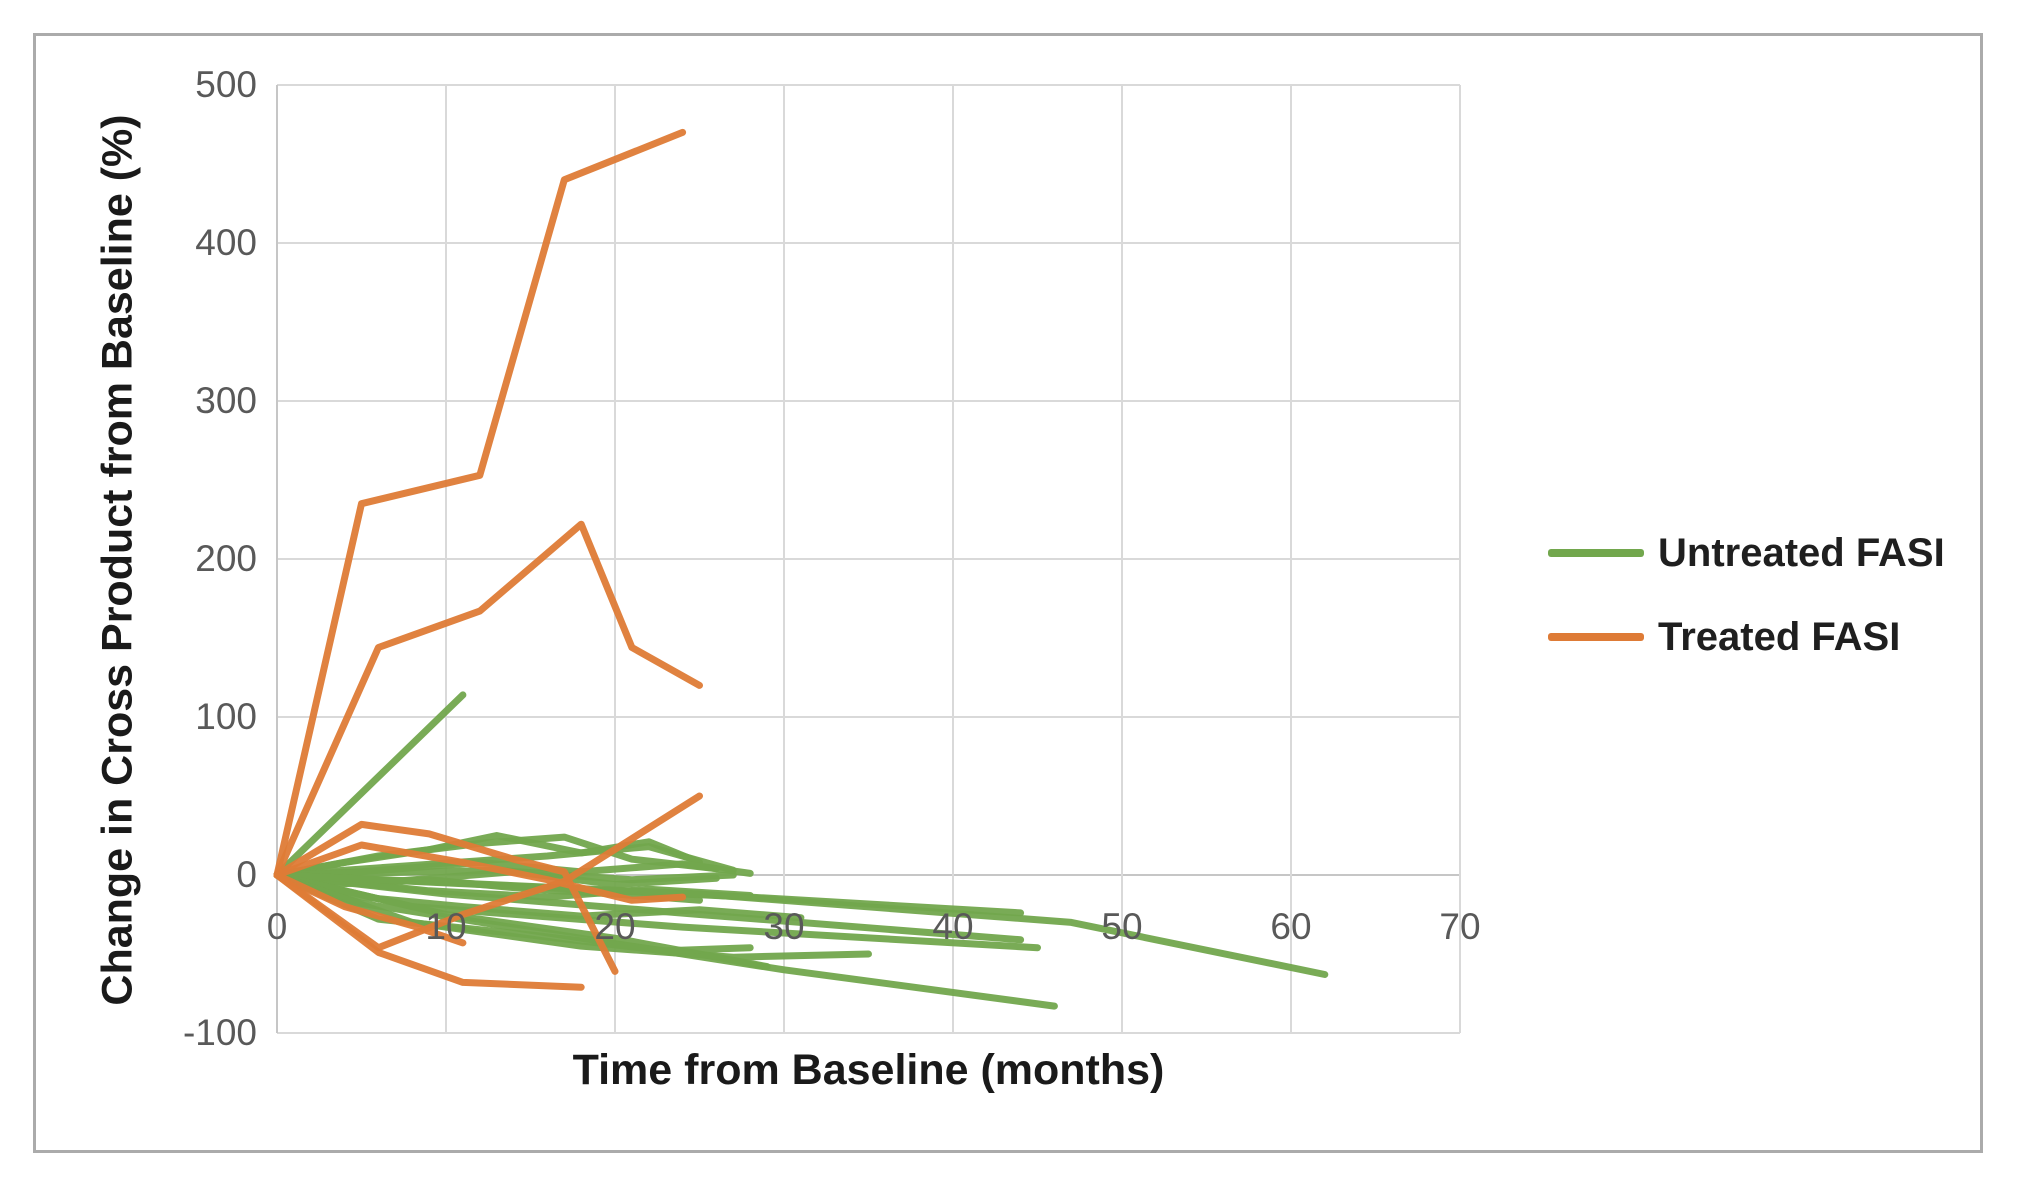 Image resolution: width=2025 pixels, height=1196 pixels. What do you see at coordinates (1460, 926) in the screenshot?
I see `x-tick-label-70: 70` at bounding box center [1460, 926].